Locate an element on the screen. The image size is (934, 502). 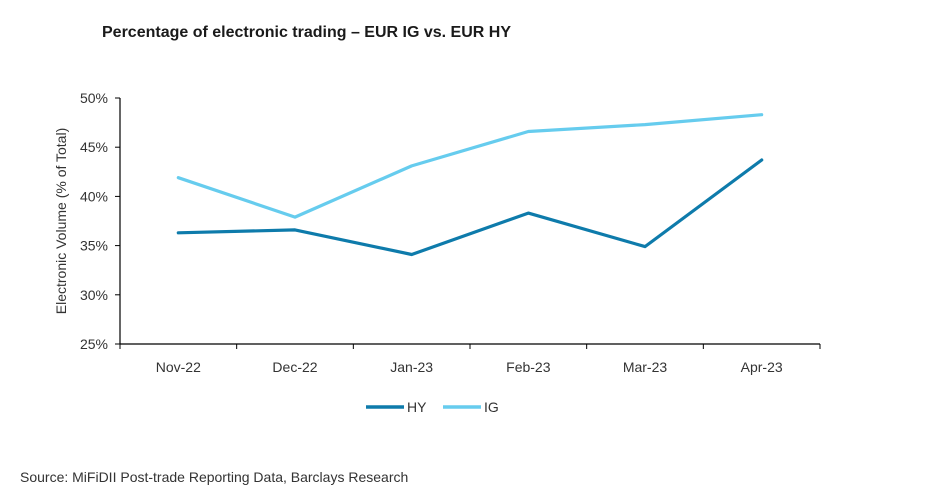
x-tick-label: Mar-23 is located at coordinates (645, 367).